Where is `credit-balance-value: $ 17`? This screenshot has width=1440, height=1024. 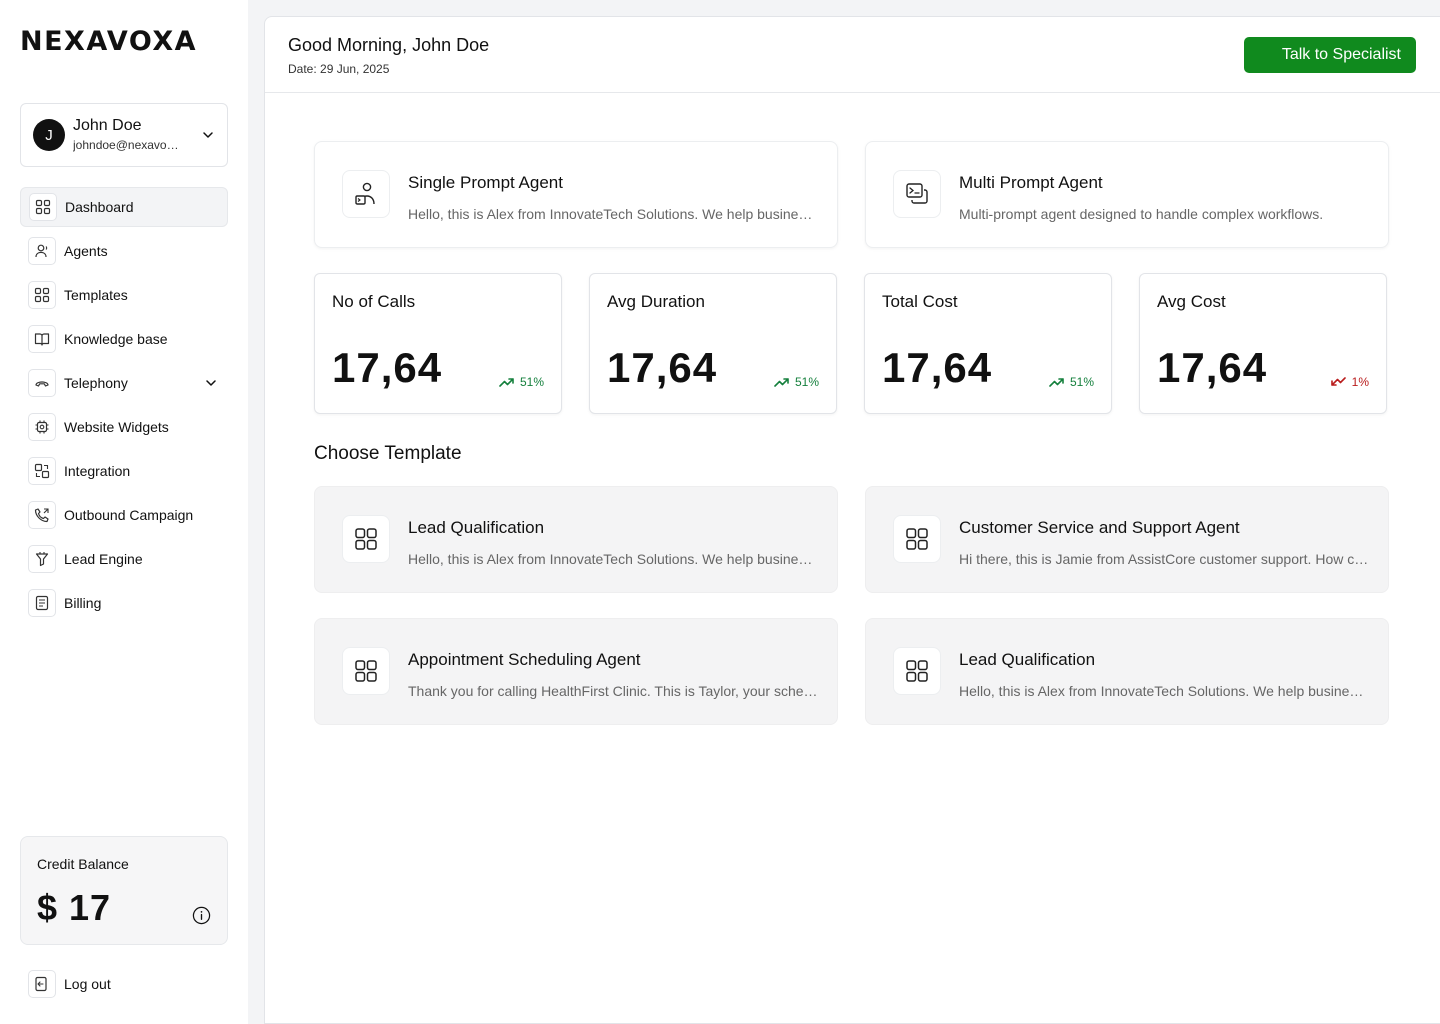 credit-balance-value: $ 17 is located at coordinates (74, 907).